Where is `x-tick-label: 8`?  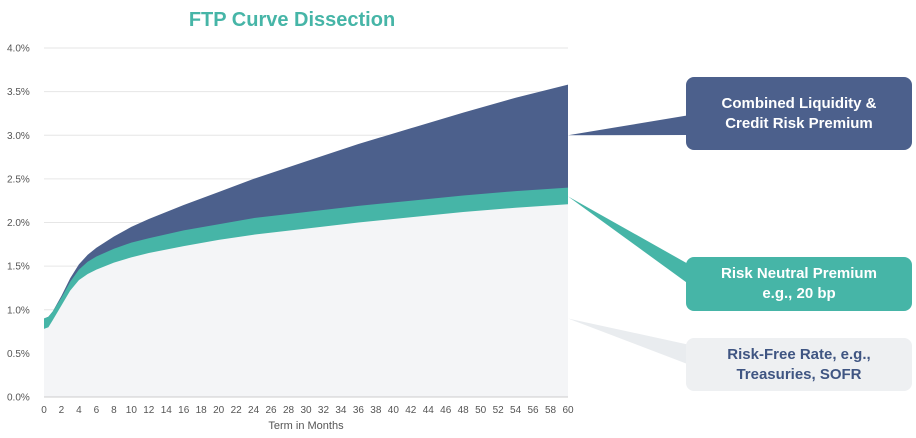 x-tick-label: 8 is located at coordinates (114, 410).